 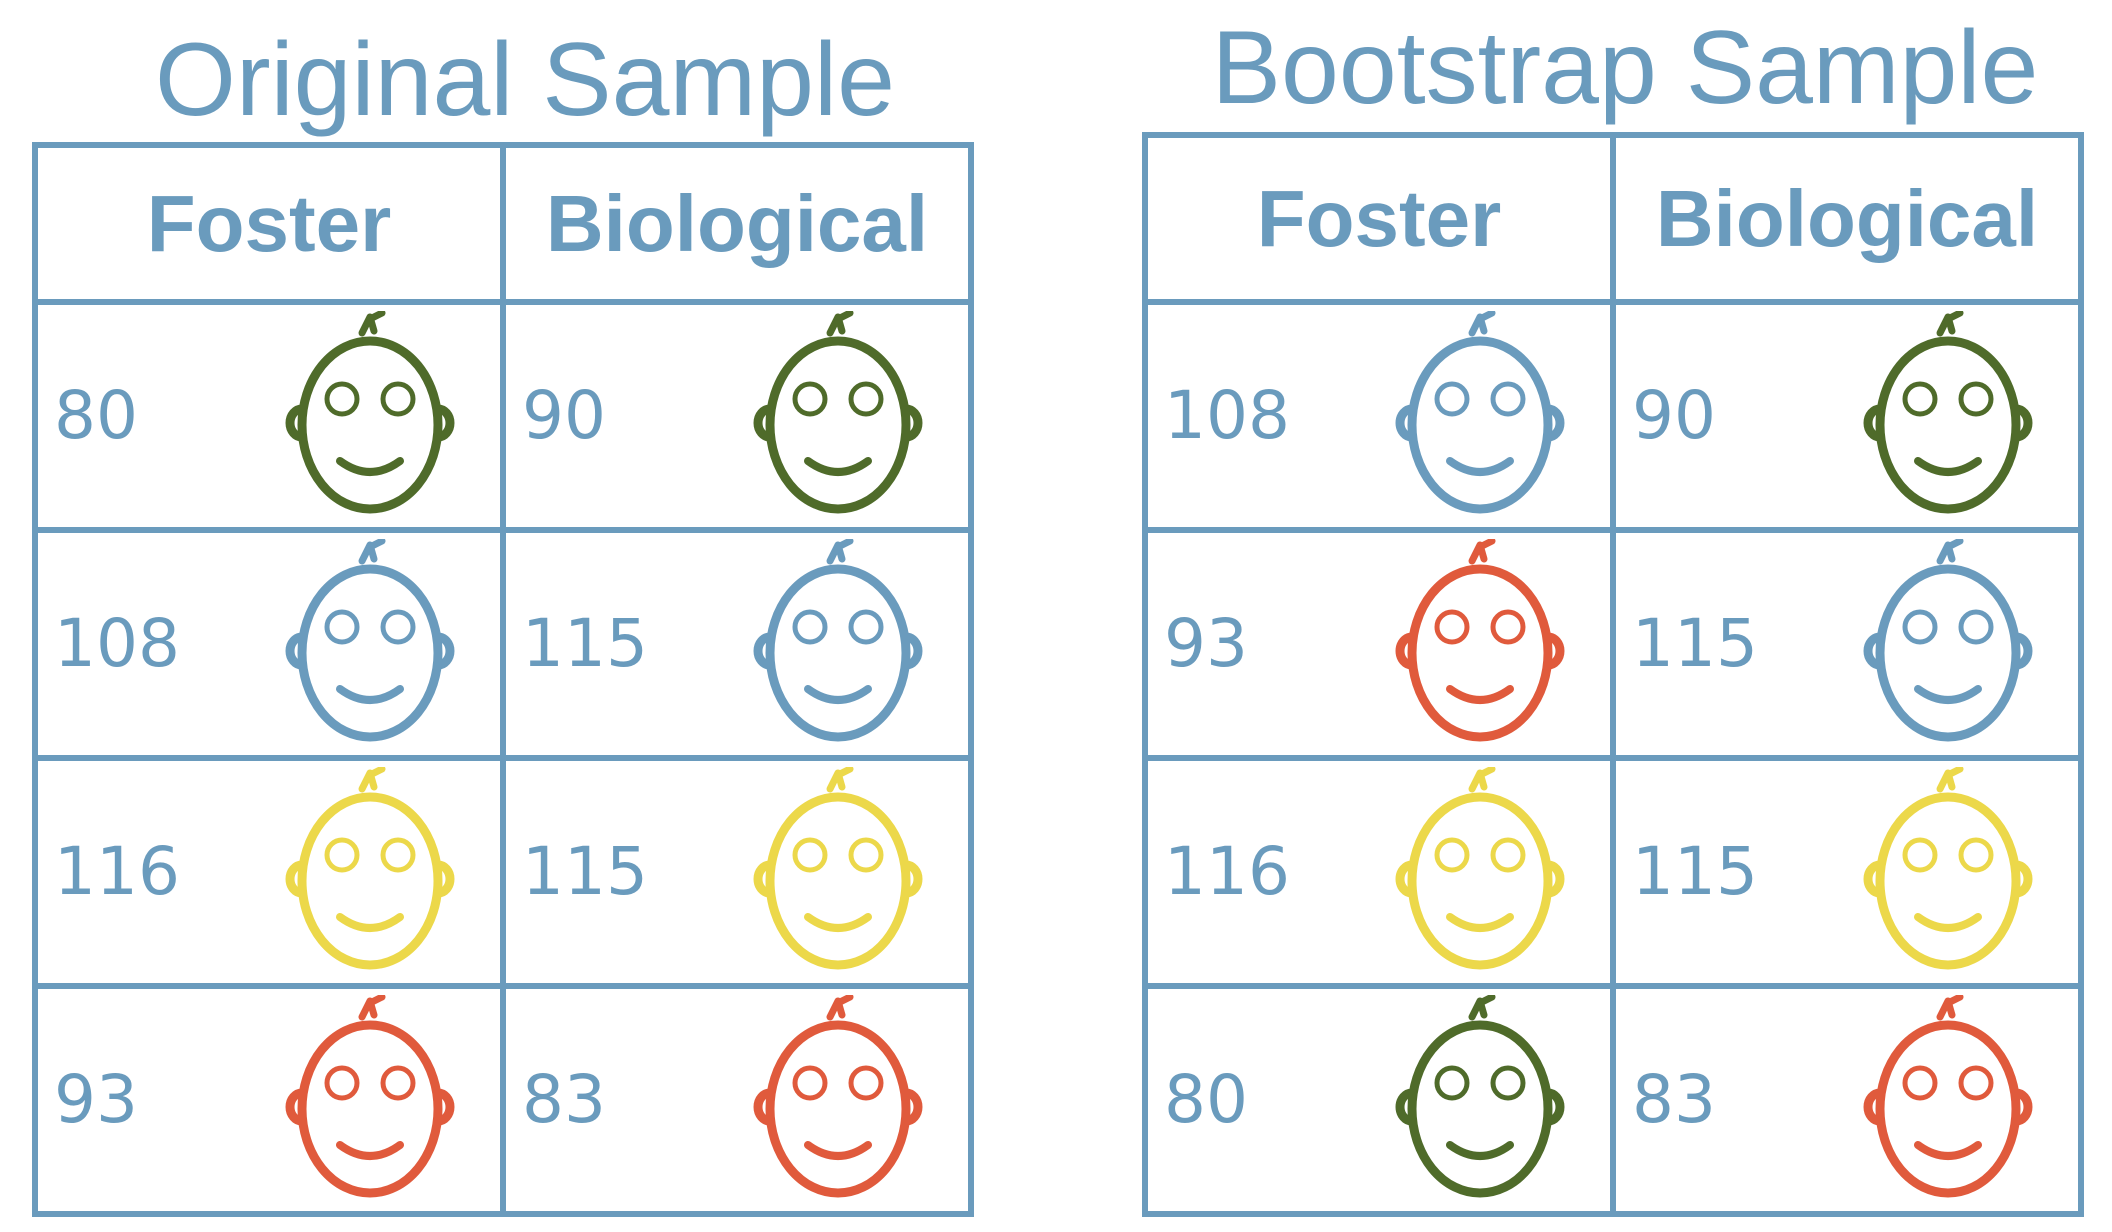 I want to click on table-row: 80 90, so click(x=503, y=416).